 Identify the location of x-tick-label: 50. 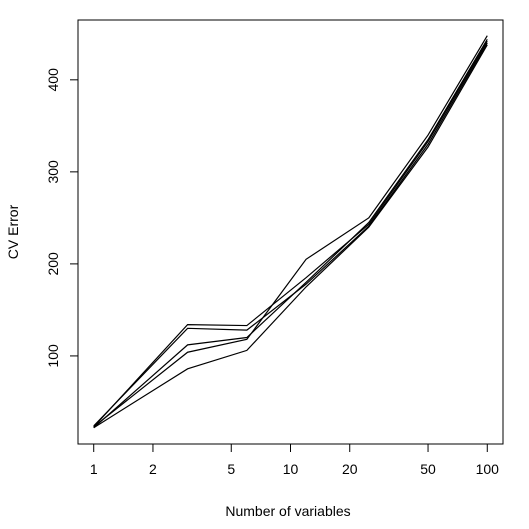
(428, 469).